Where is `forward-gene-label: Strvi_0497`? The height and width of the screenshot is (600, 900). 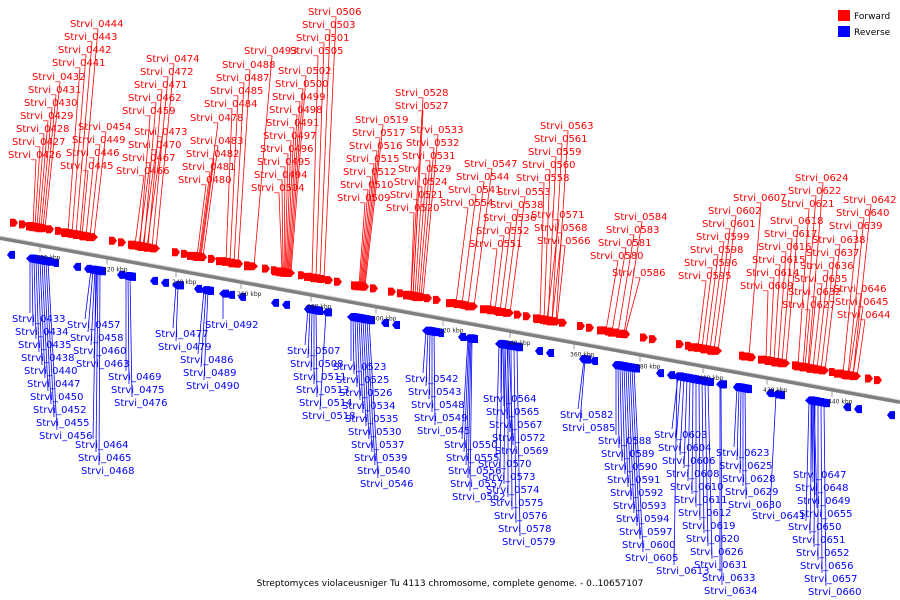 forward-gene-label: Strvi_0497 is located at coordinates (290, 136).